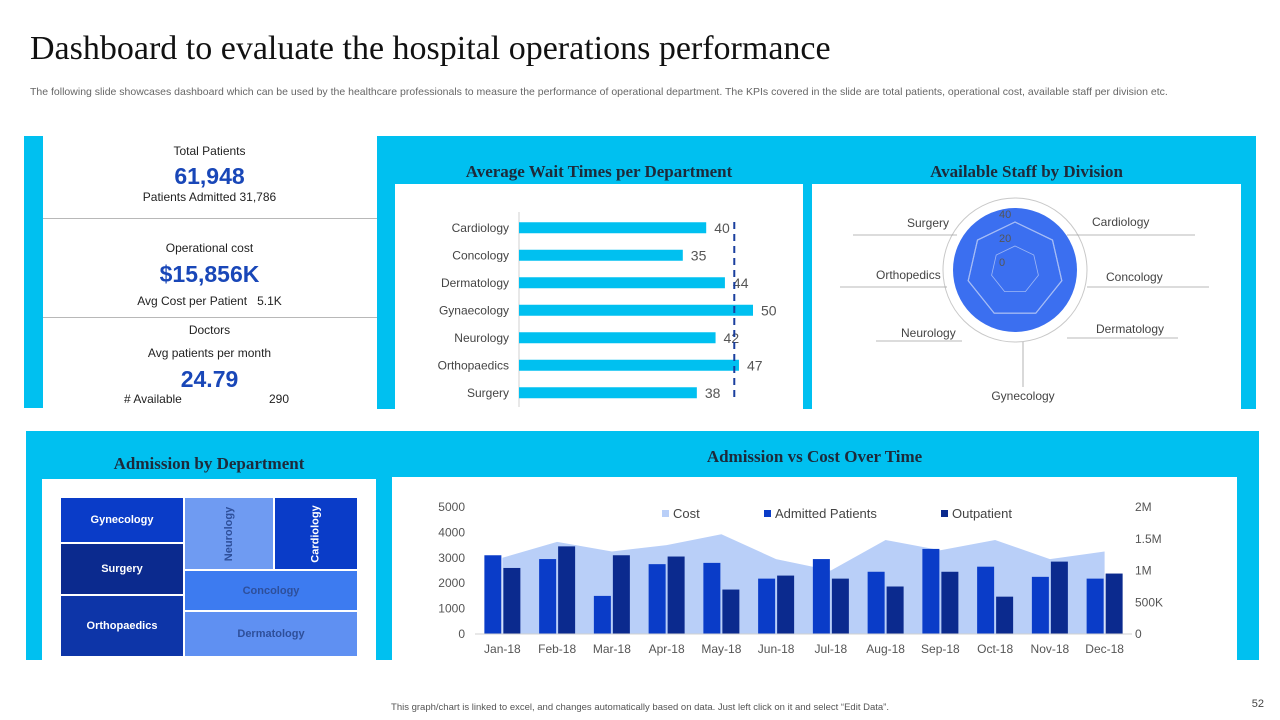 This screenshot has width=1280, height=720. What do you see at coordinates (1149, 602) in the screenshot?
I see `right-tick-label: 500K` at bounding box center [1149, 602].